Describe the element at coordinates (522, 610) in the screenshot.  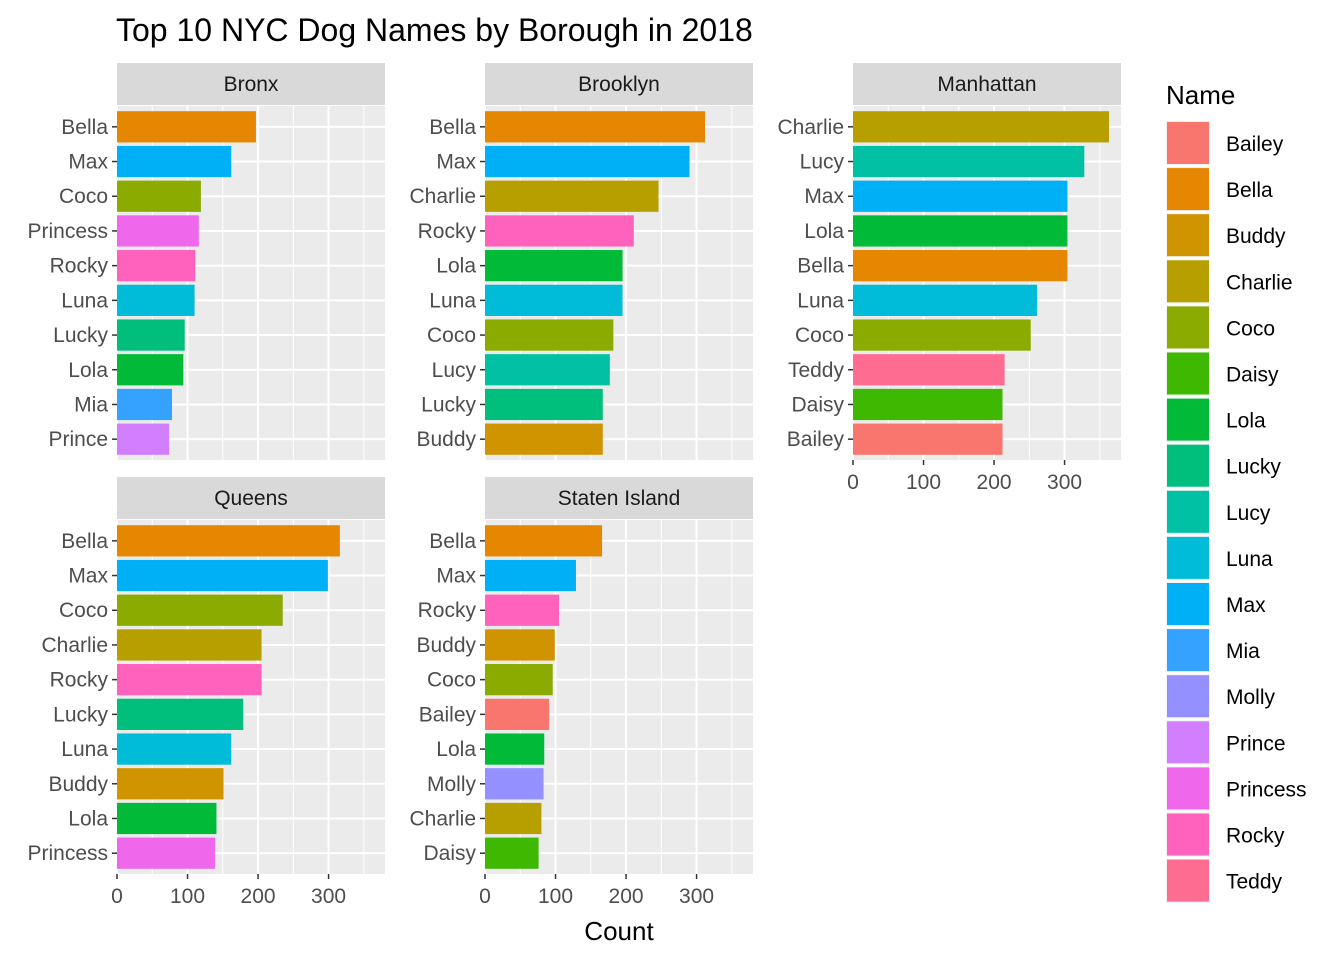
I see `bar-staten-island-rocky` at that location.